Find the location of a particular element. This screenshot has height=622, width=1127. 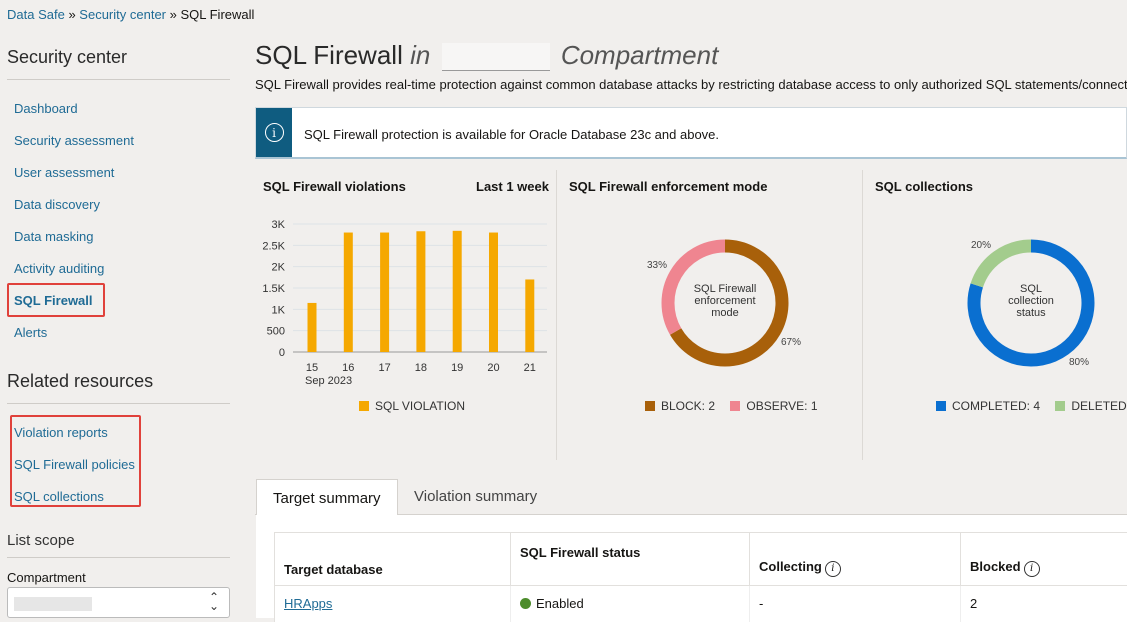

compartment-label: Compartment is located at coordinates (46, 577).